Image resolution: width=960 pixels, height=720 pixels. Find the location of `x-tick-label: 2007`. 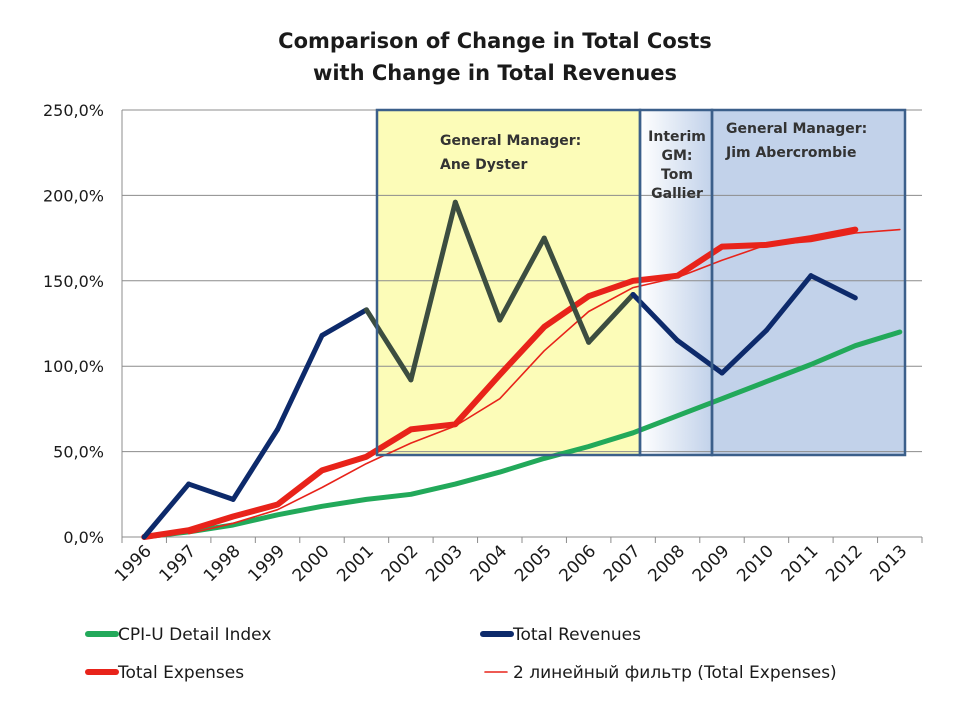

x-tick-label: 2007 is located at coordinates (622, 563).